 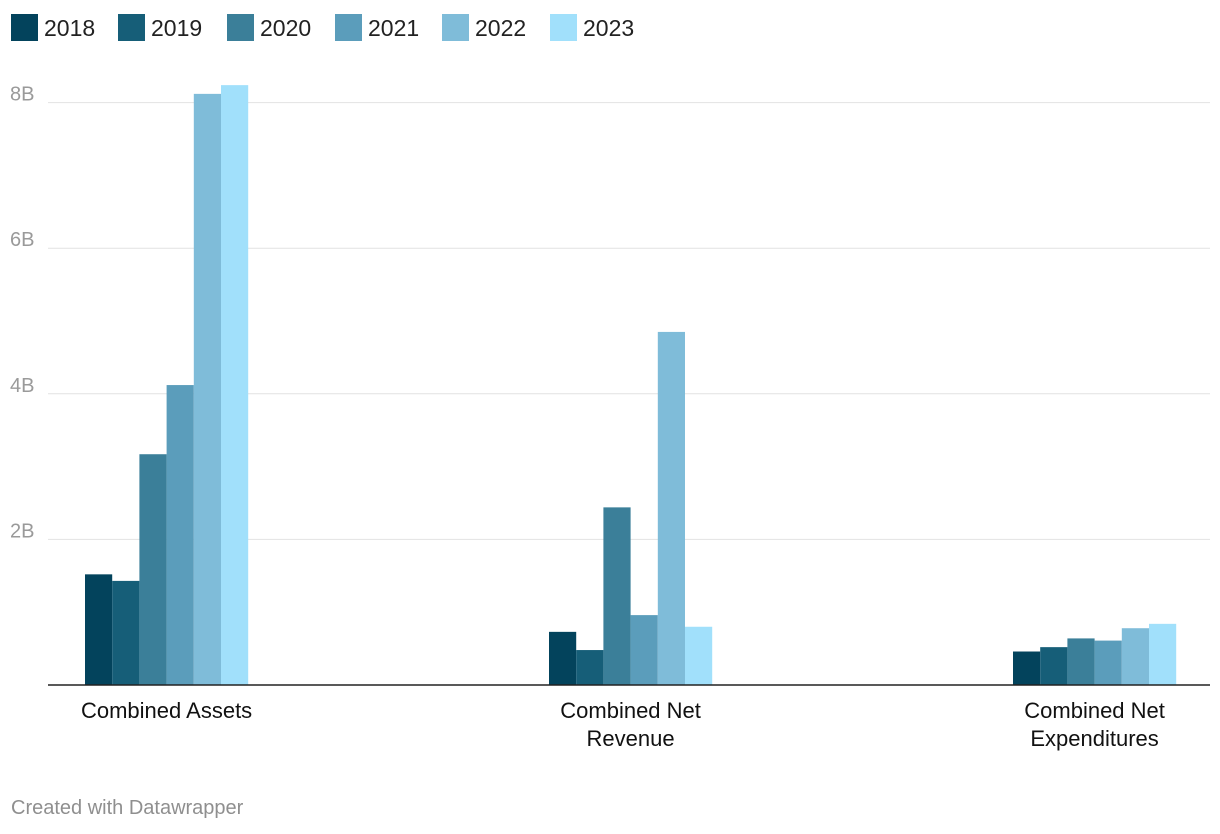 What do you see at coordinates (285, 28) in the screenshot?
I see `legend-label-2020: 2020` at bounding box center [285, 28].